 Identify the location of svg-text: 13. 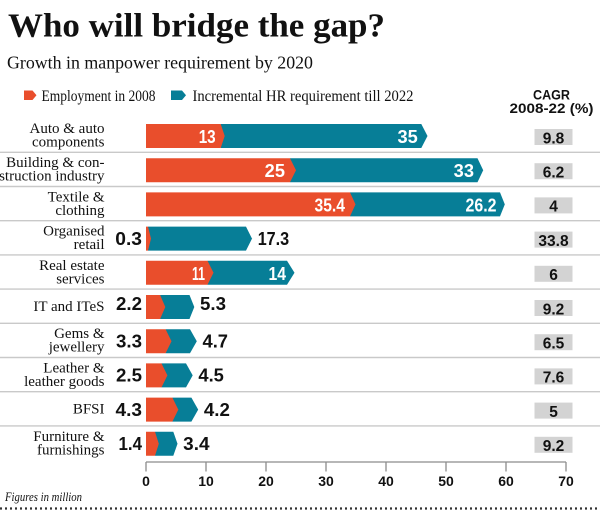
(207, 137).